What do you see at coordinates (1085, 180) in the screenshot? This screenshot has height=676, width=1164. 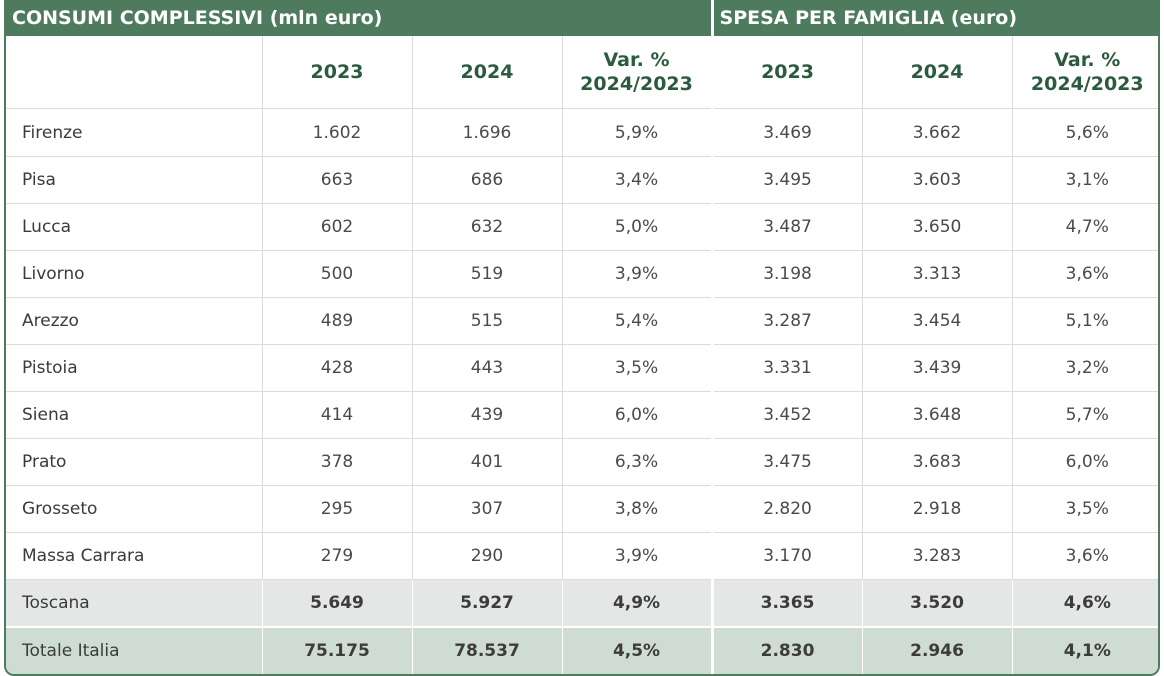 I see `cell-spesa-var: 3,1%` at bounding box center [1085, 180].